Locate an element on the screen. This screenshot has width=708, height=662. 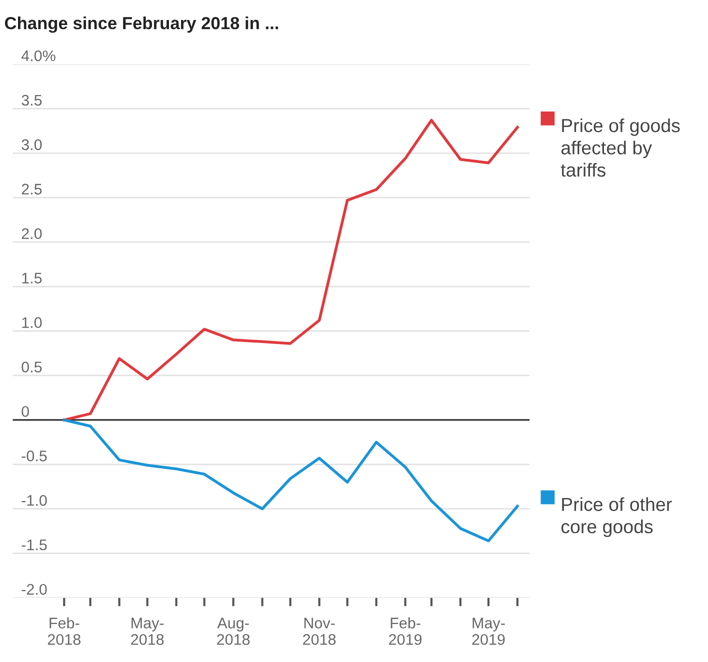
x-tick-label: Nov- 2018 is located at coordinates (319, 631).